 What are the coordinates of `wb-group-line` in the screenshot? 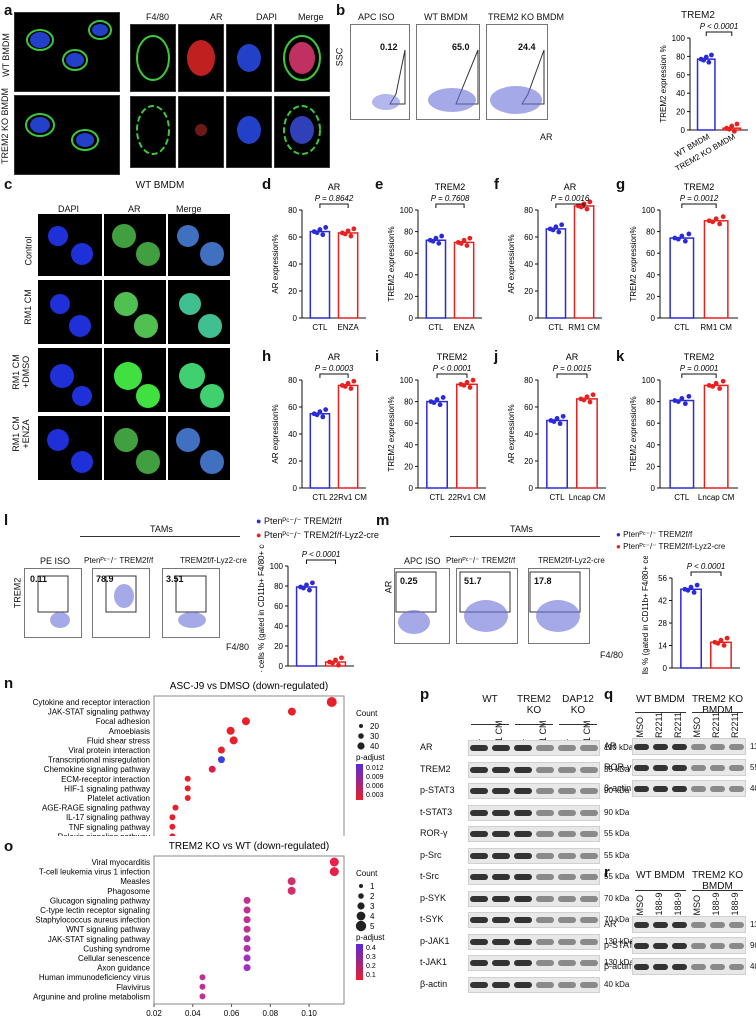 It's located at (490, 724).